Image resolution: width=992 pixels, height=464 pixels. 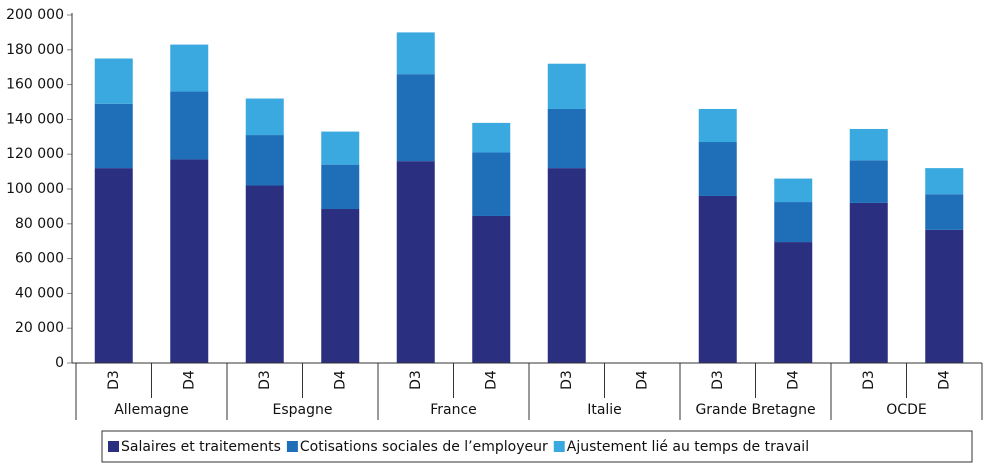 What do you see at coordinates (35, 85) in the screenshot?
I see `y-tick-label: 160 000` at bounding box center [35, 85].